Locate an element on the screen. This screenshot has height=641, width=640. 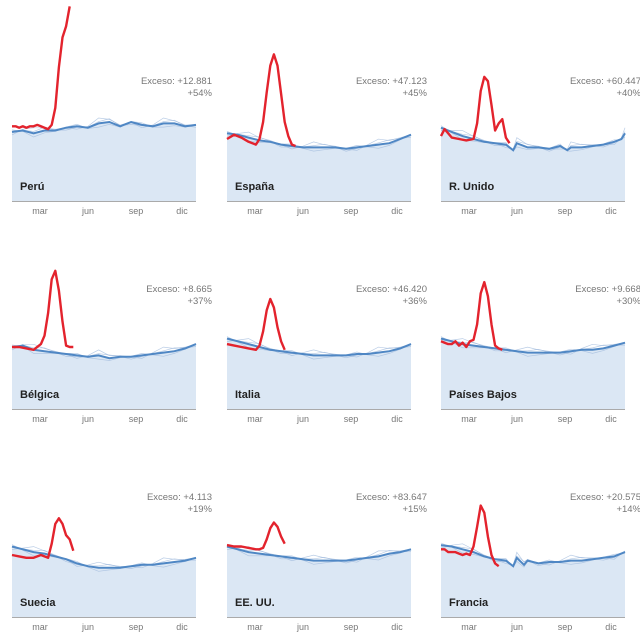
excess-percent: +14% is located at coordinates (628, 509).